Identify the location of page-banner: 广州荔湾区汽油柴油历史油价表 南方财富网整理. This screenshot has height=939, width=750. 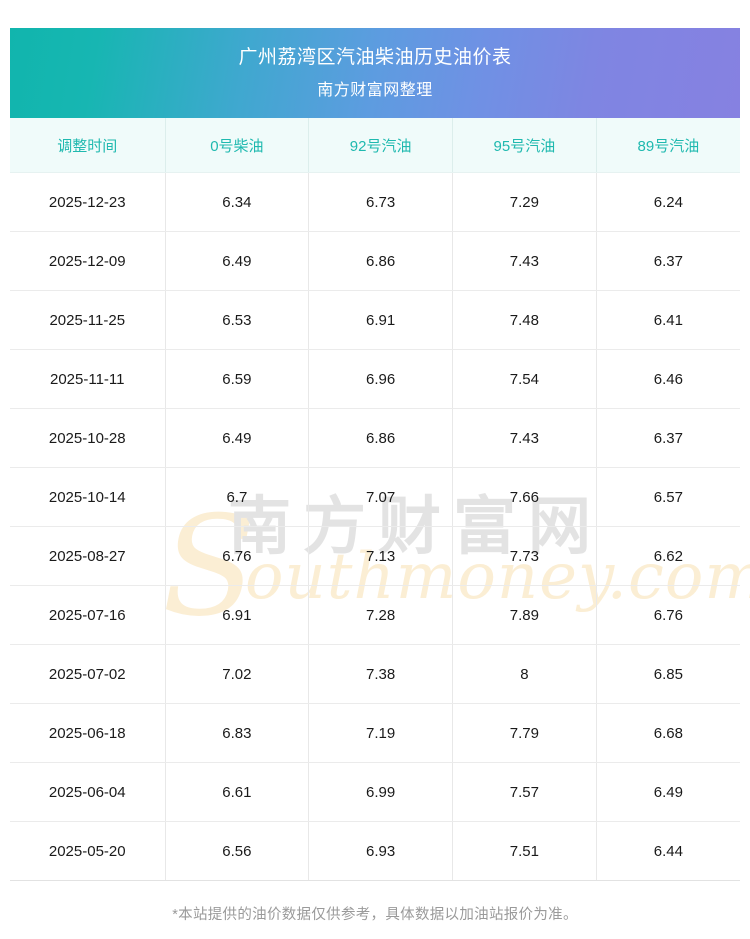
(375, 73).